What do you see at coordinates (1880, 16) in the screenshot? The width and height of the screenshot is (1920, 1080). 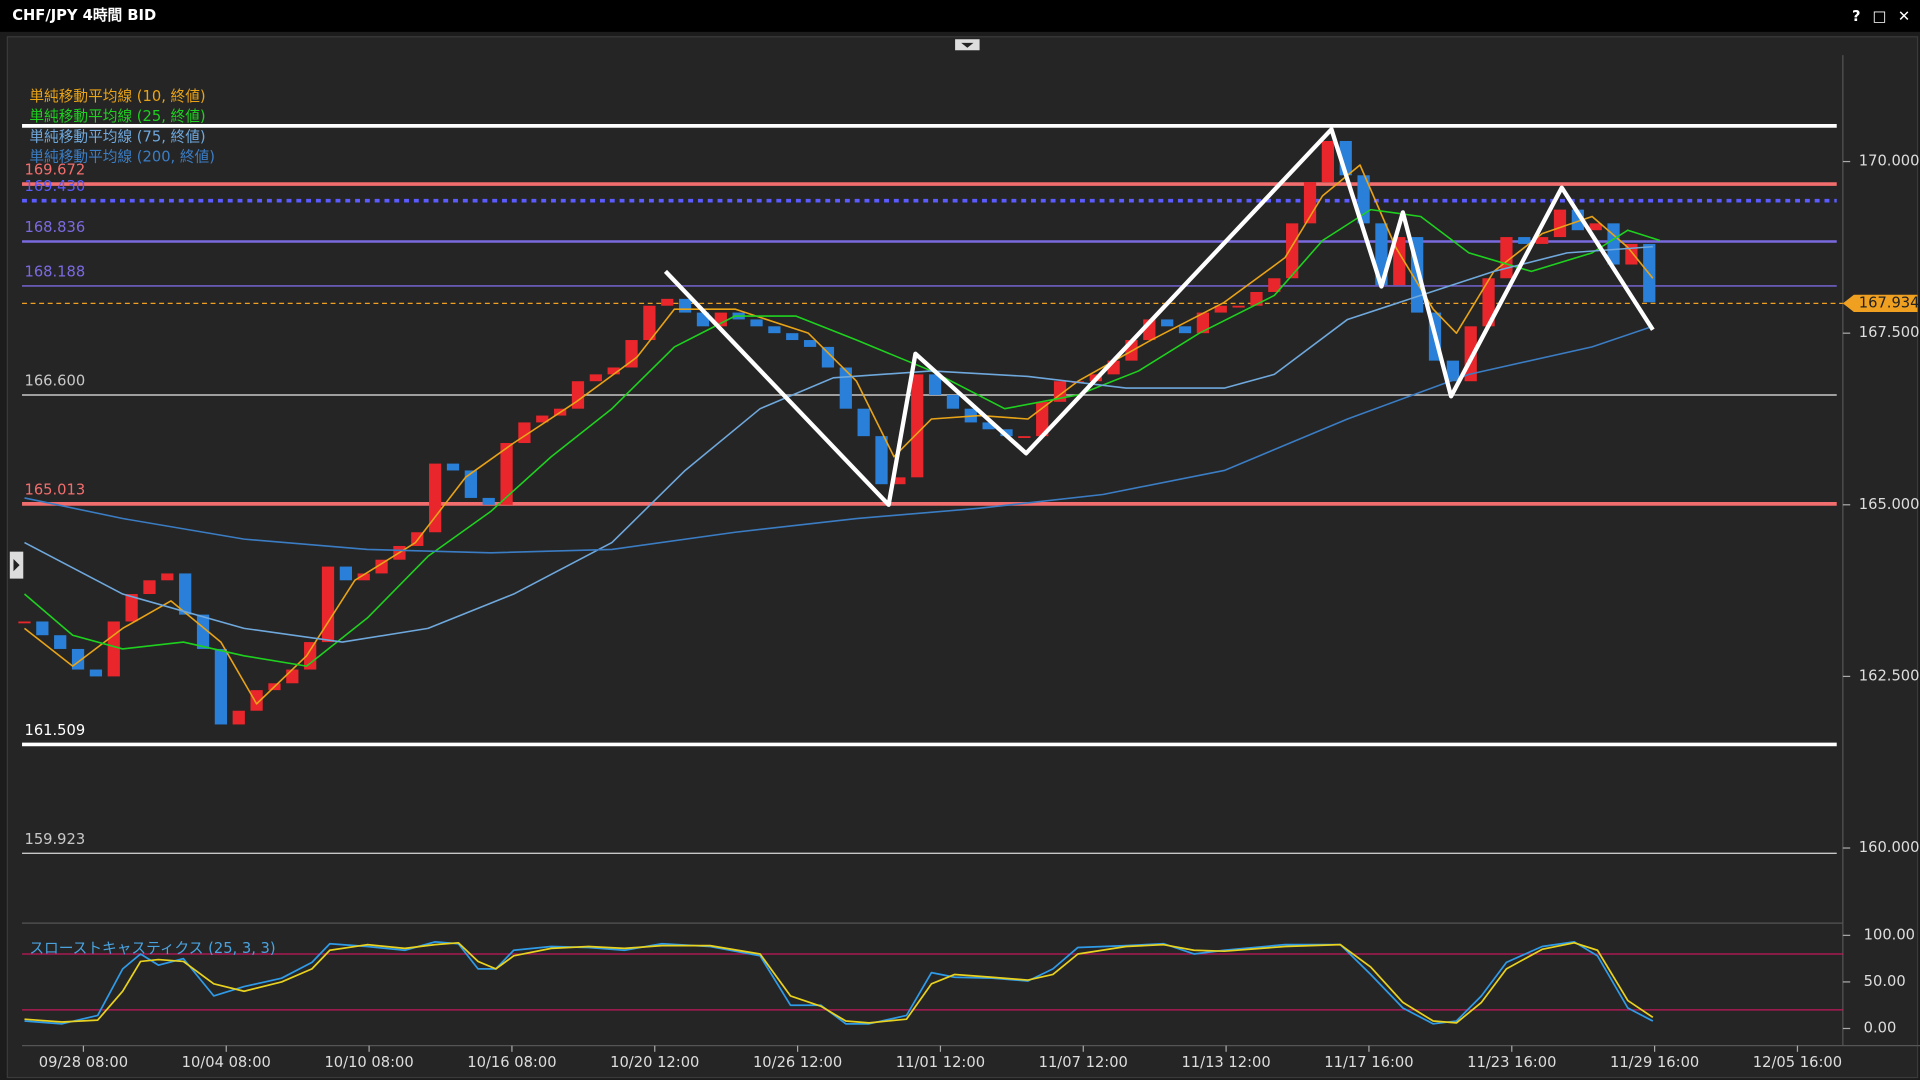 I see `maximize-button: □` at bounding box center [1880, 16].